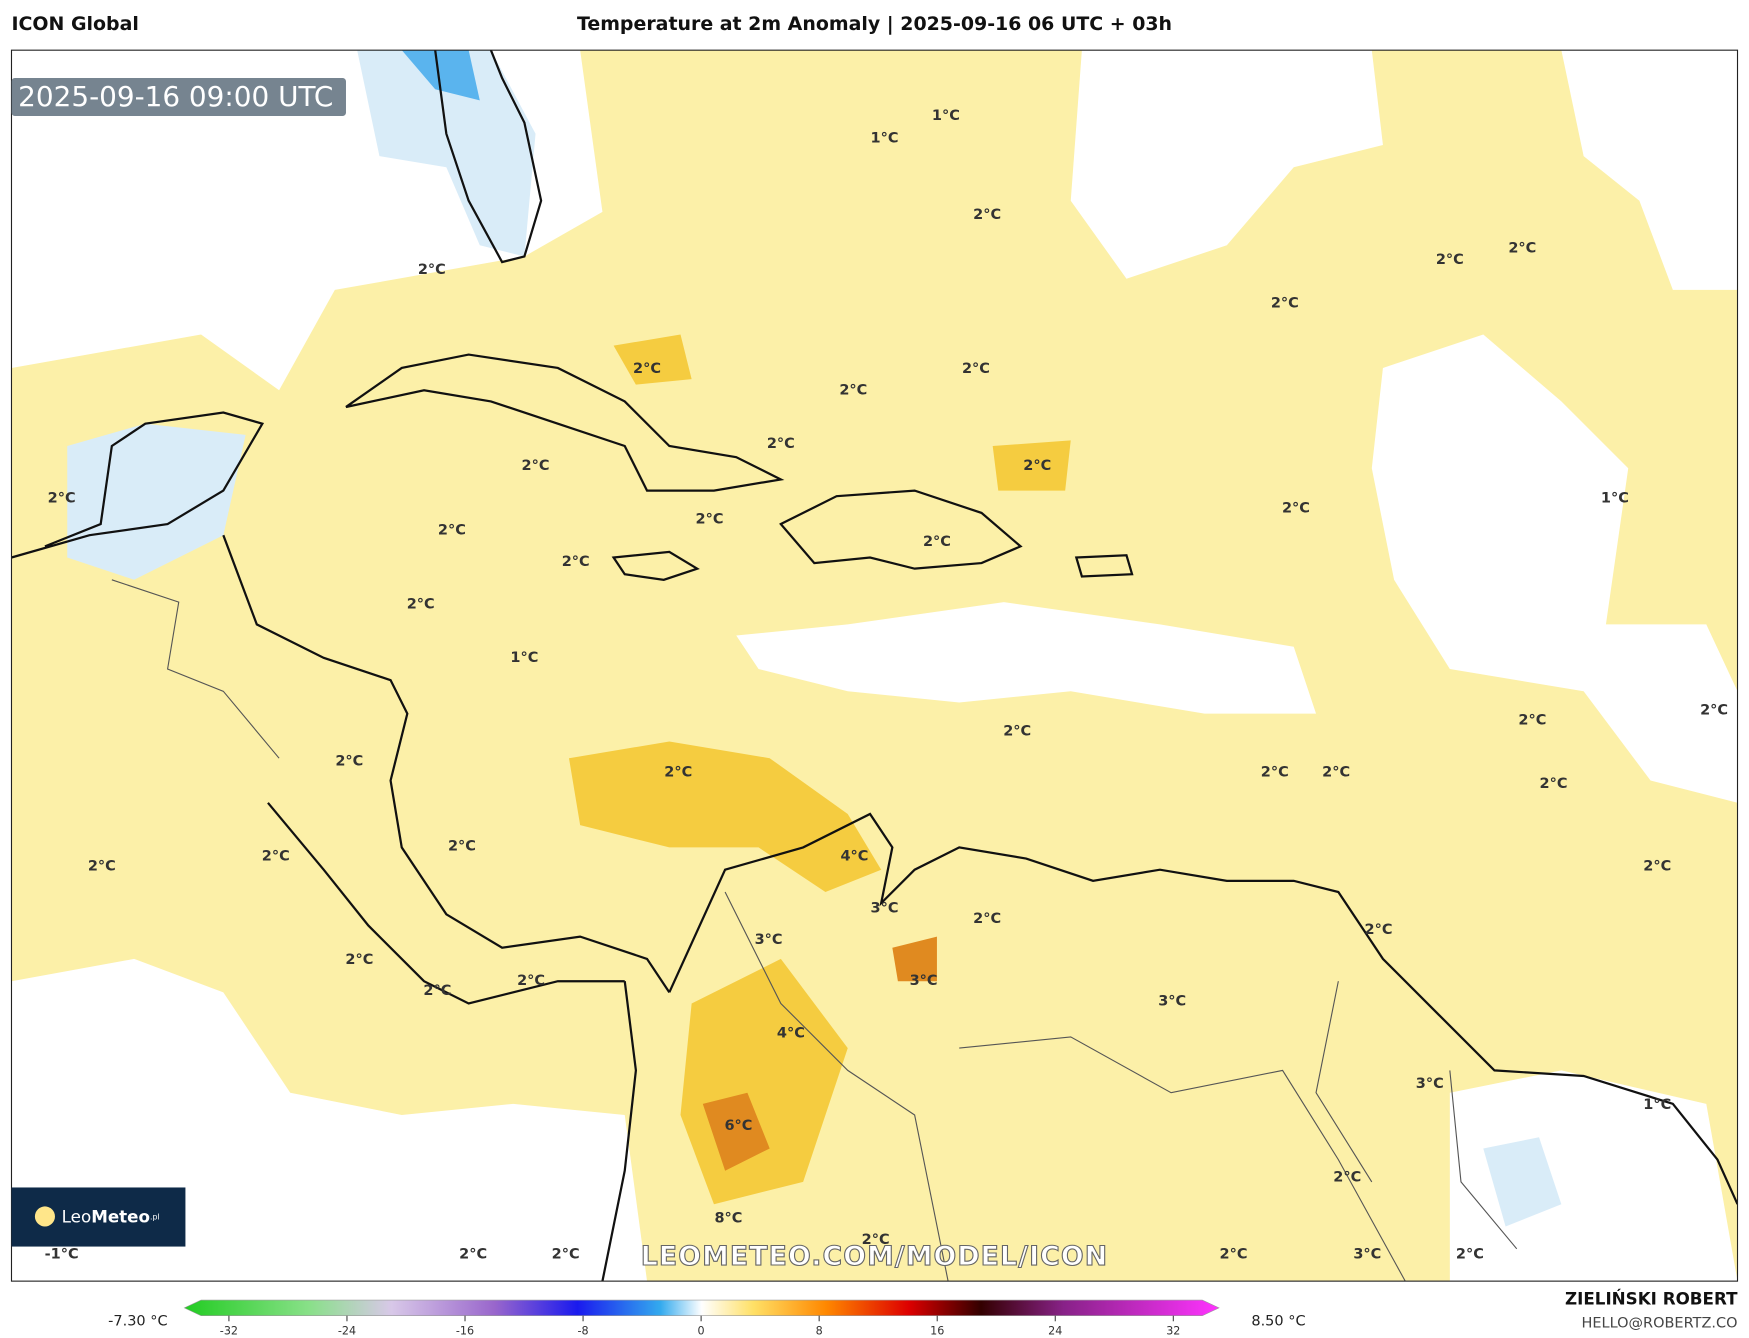 The height and width of the screenshot is (1338, 1749). I want to click on colorbar-tick-label: 16, so click(937, 1330).